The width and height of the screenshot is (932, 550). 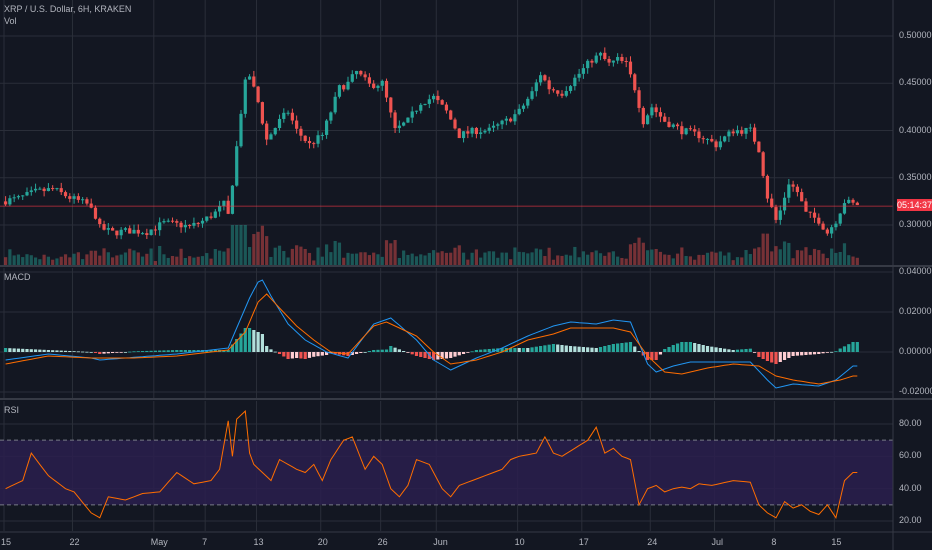 What do you see at coordinates (652, 542) in the screenshot?
I see `time-tick-label: 24` at bounding box center [652, 542].